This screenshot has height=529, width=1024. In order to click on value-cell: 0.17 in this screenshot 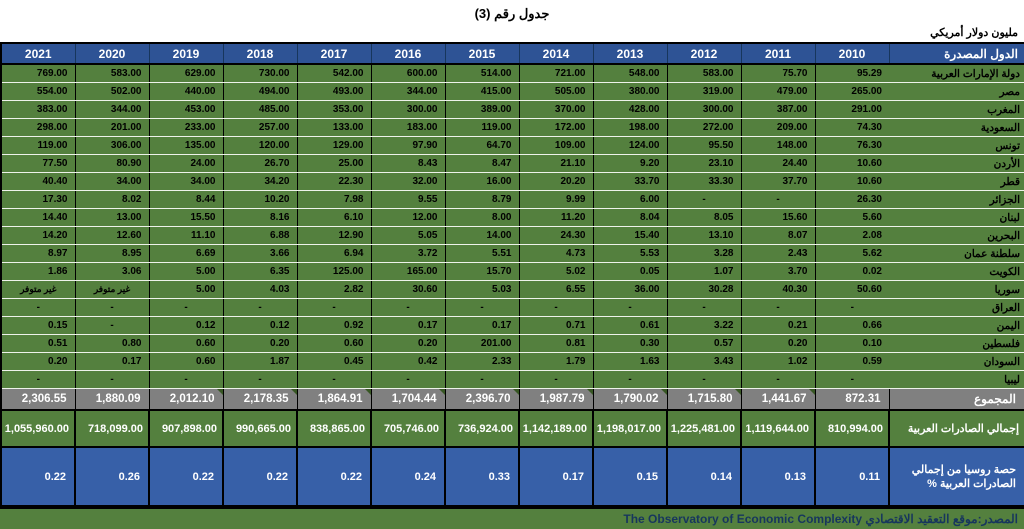, I will do `click(407, 325)`.